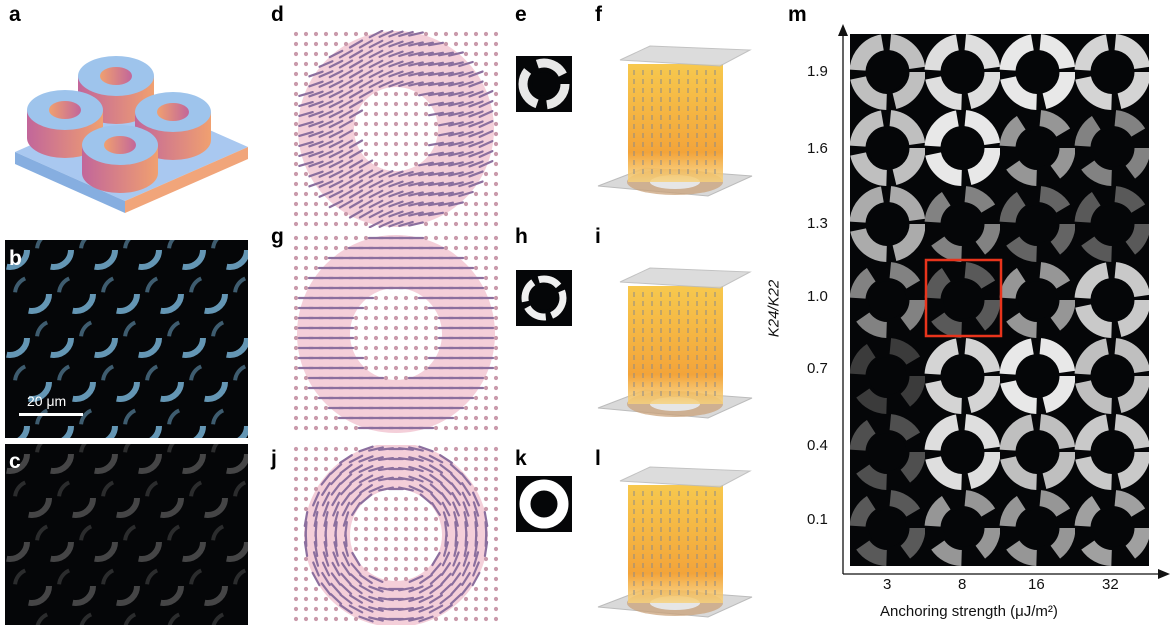  What do you see at coordinates (887, 584) in the screenshot?
I see `x-tick-3: 3` at bounding box center [887, 584].